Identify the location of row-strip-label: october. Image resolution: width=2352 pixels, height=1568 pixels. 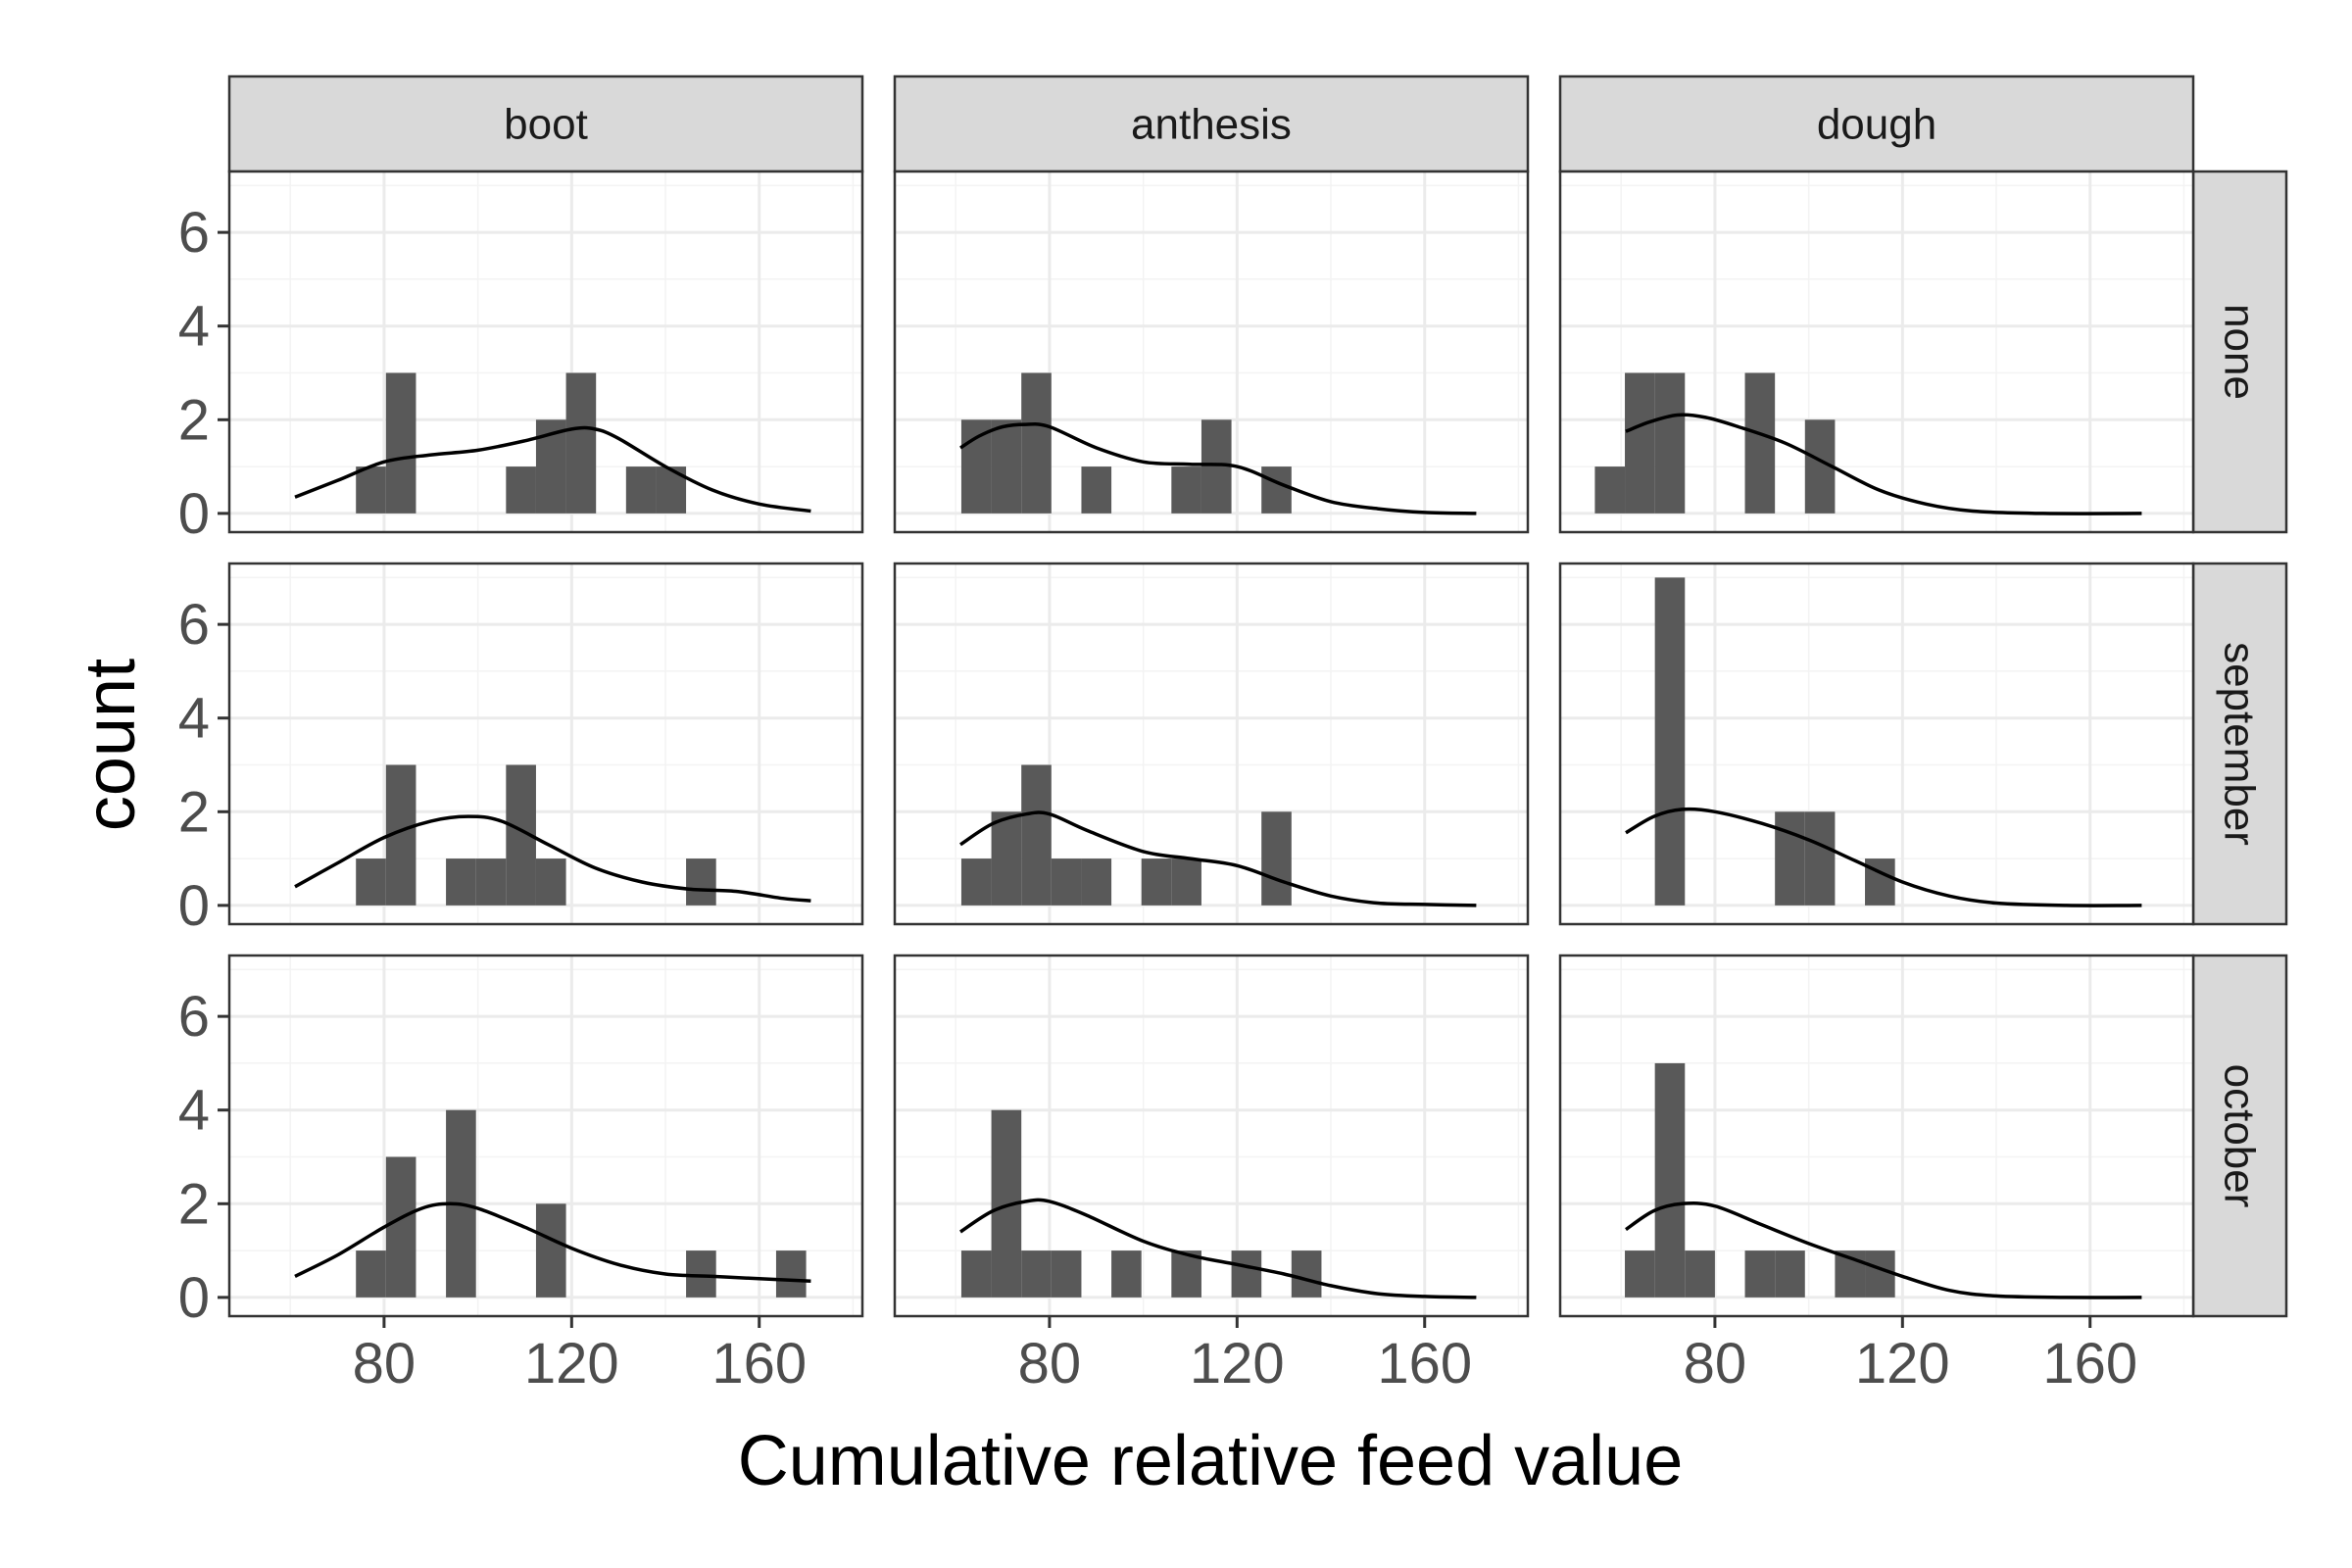
(2240, 1136).